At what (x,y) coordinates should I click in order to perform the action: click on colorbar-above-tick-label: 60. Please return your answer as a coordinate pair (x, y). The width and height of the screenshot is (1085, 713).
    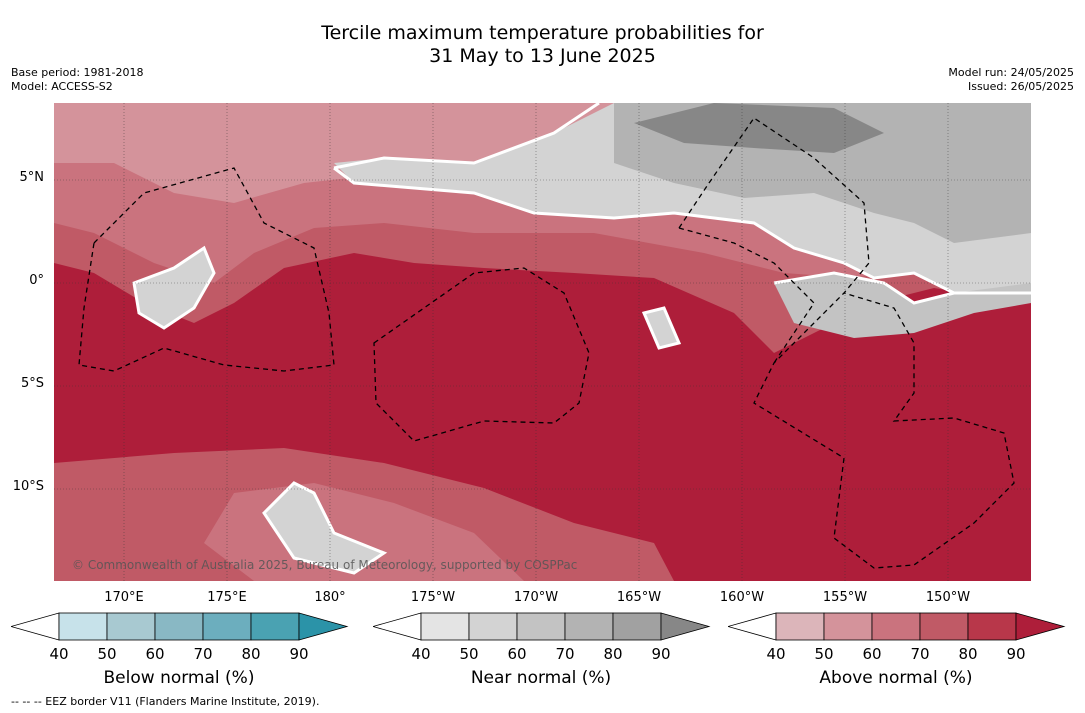
    Looking at the image, I should click on (871, 654).